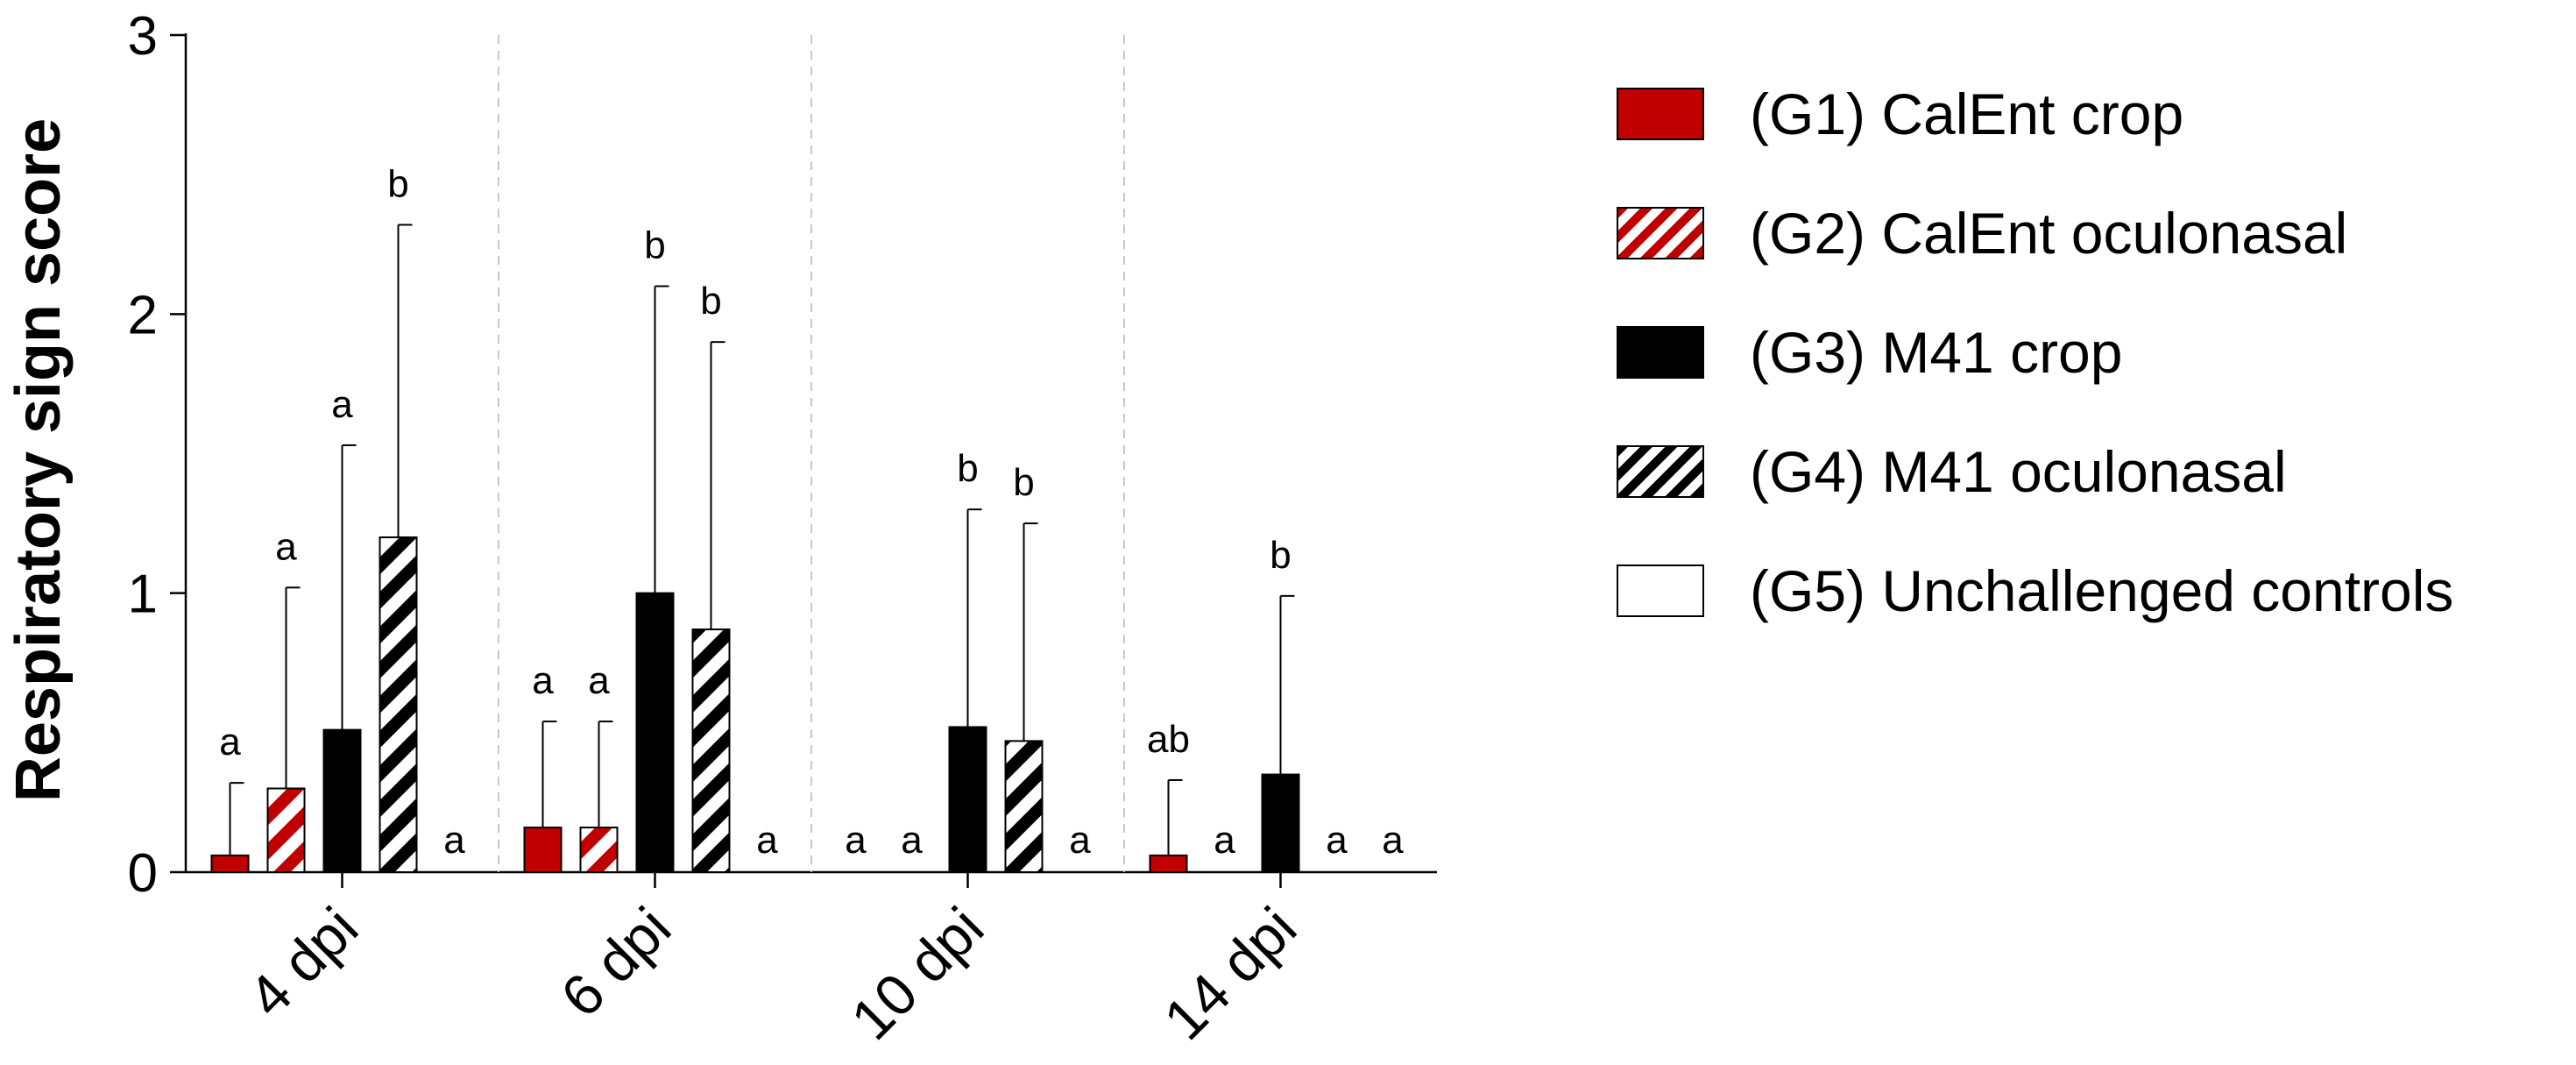  I want to click on legend-item: (G3) M41 crop, so click(2035, 352).